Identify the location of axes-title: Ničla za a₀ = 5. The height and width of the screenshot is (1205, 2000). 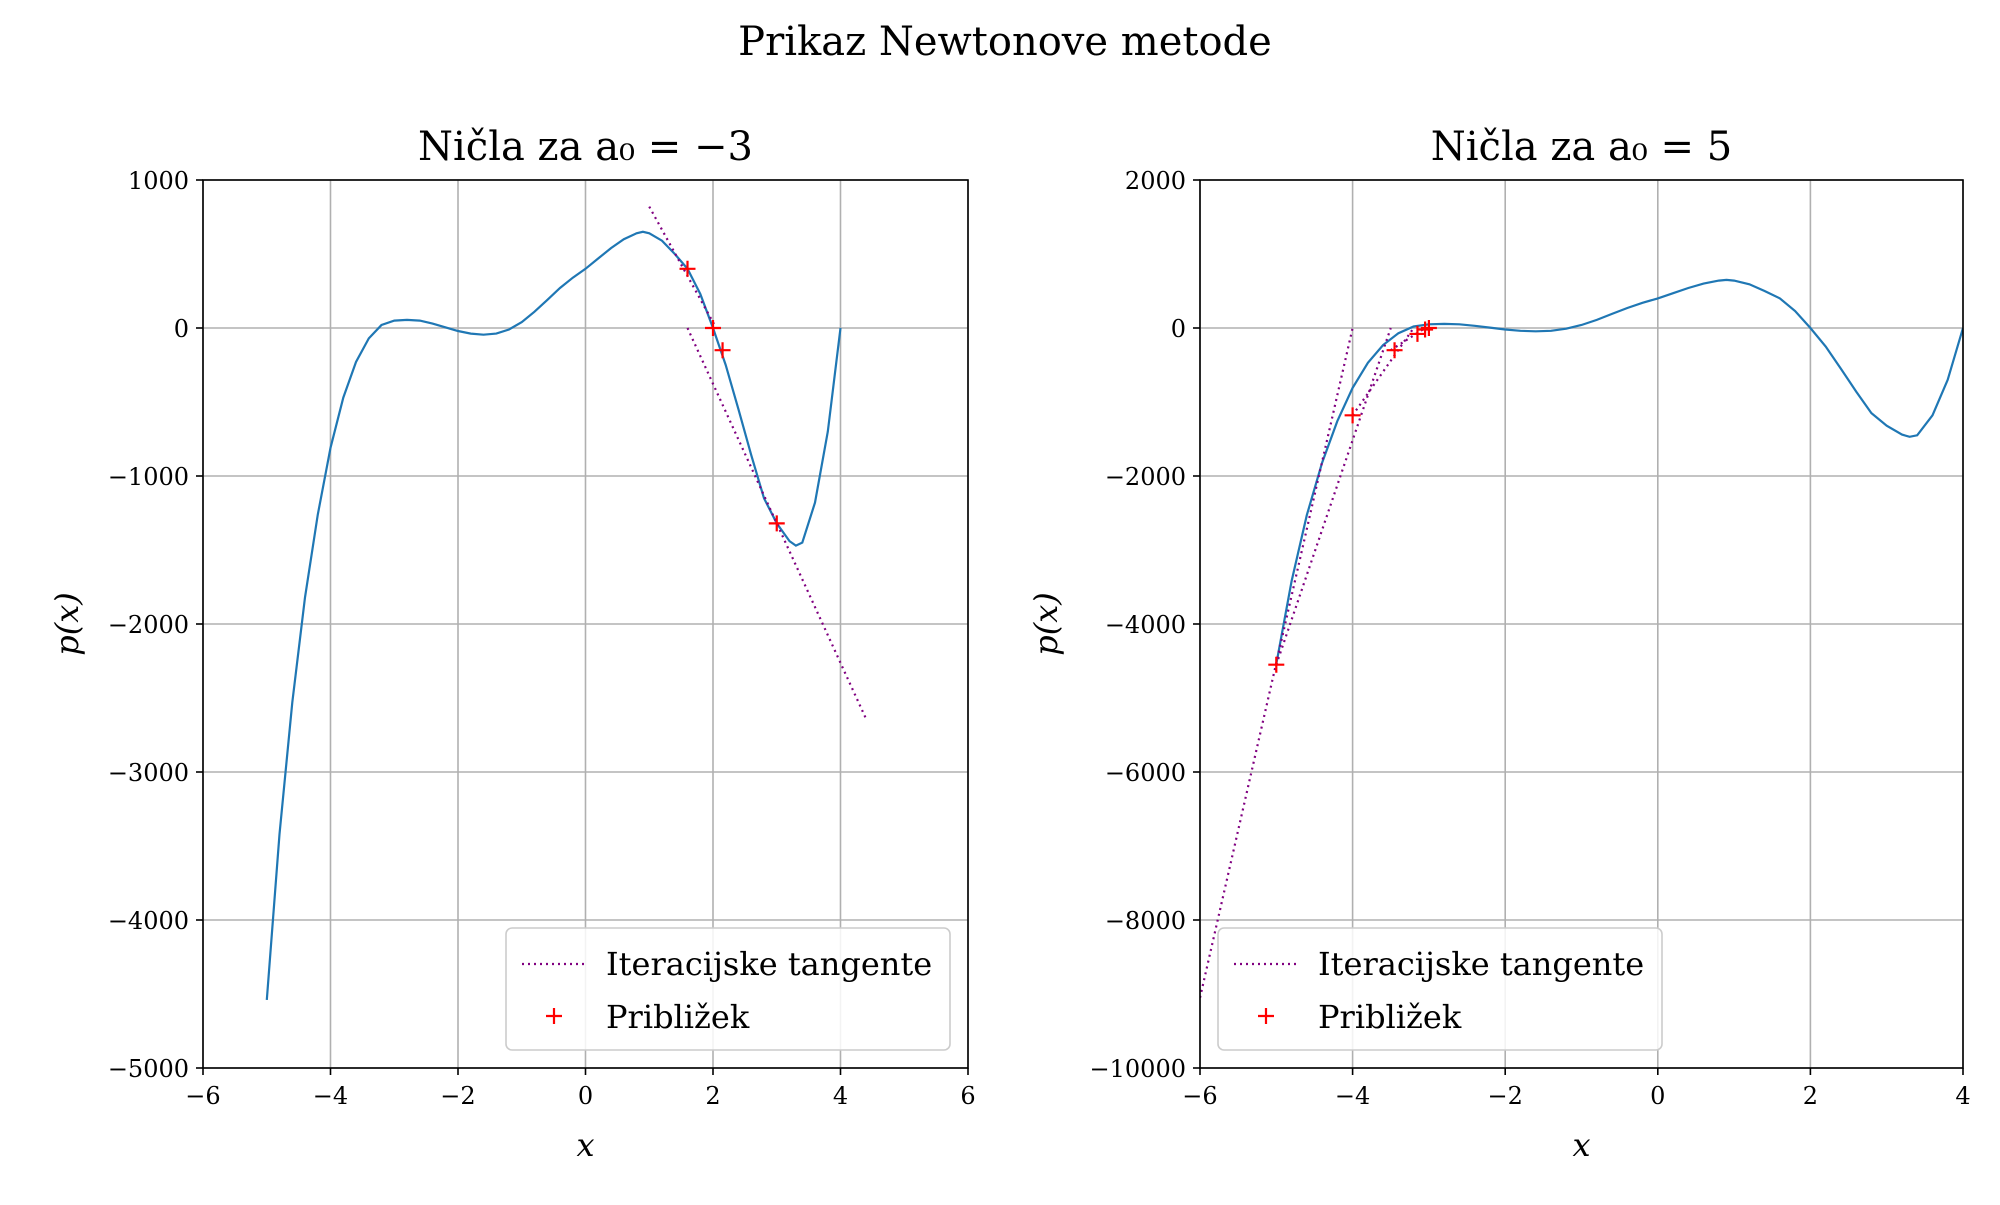
(1581, 147).